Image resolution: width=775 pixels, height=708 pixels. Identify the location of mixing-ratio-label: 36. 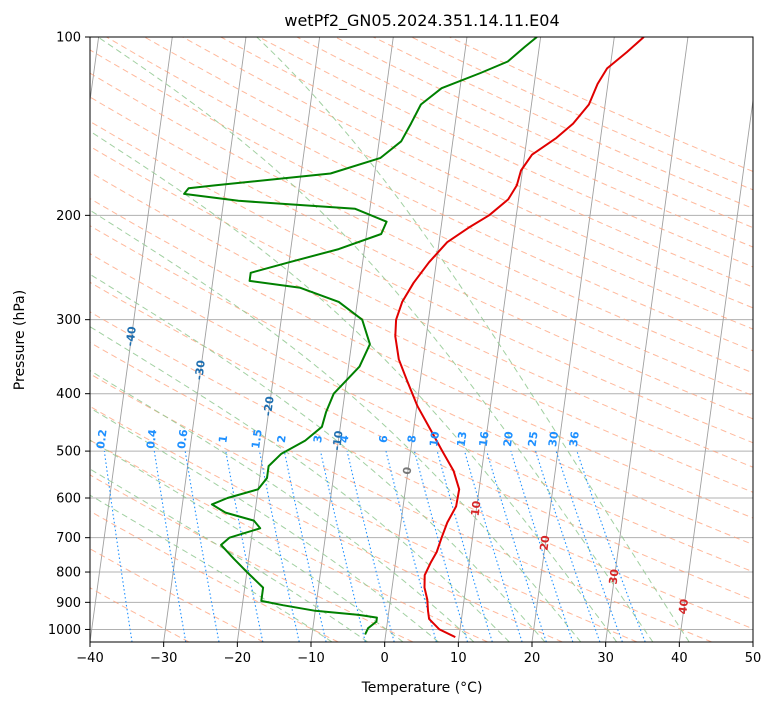
(574, 438).